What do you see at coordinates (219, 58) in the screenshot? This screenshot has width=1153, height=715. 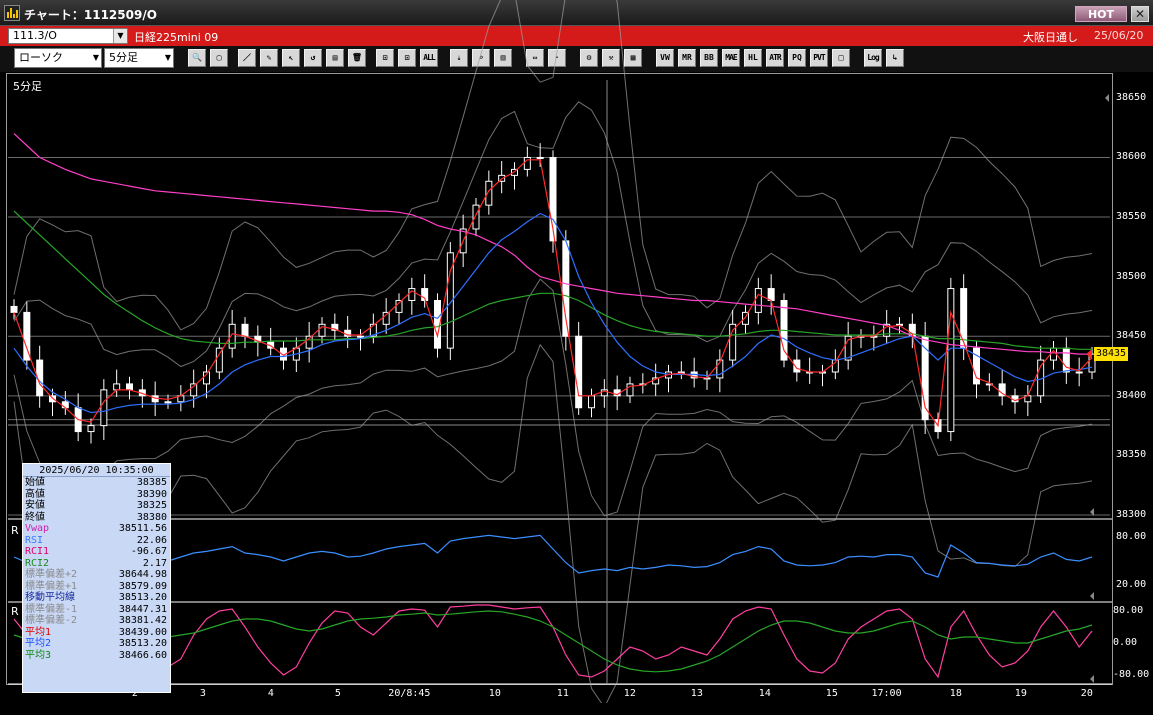 I see `window-icon: ▢` at bounding box center [219, 58].